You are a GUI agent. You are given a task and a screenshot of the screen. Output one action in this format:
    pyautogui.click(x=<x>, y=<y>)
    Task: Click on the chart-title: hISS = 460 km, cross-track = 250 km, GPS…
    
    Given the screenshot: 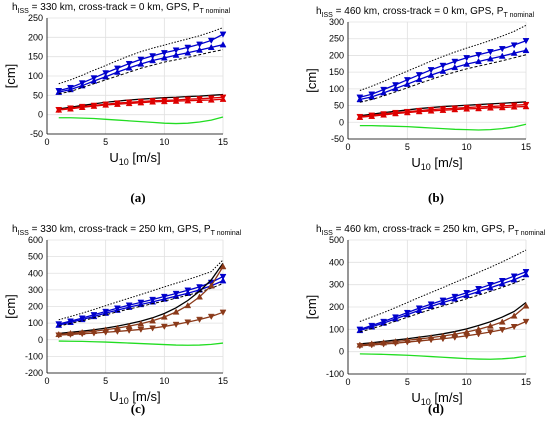 What is the action you would take?
    pyautogui.click(x=431, y=230)
    